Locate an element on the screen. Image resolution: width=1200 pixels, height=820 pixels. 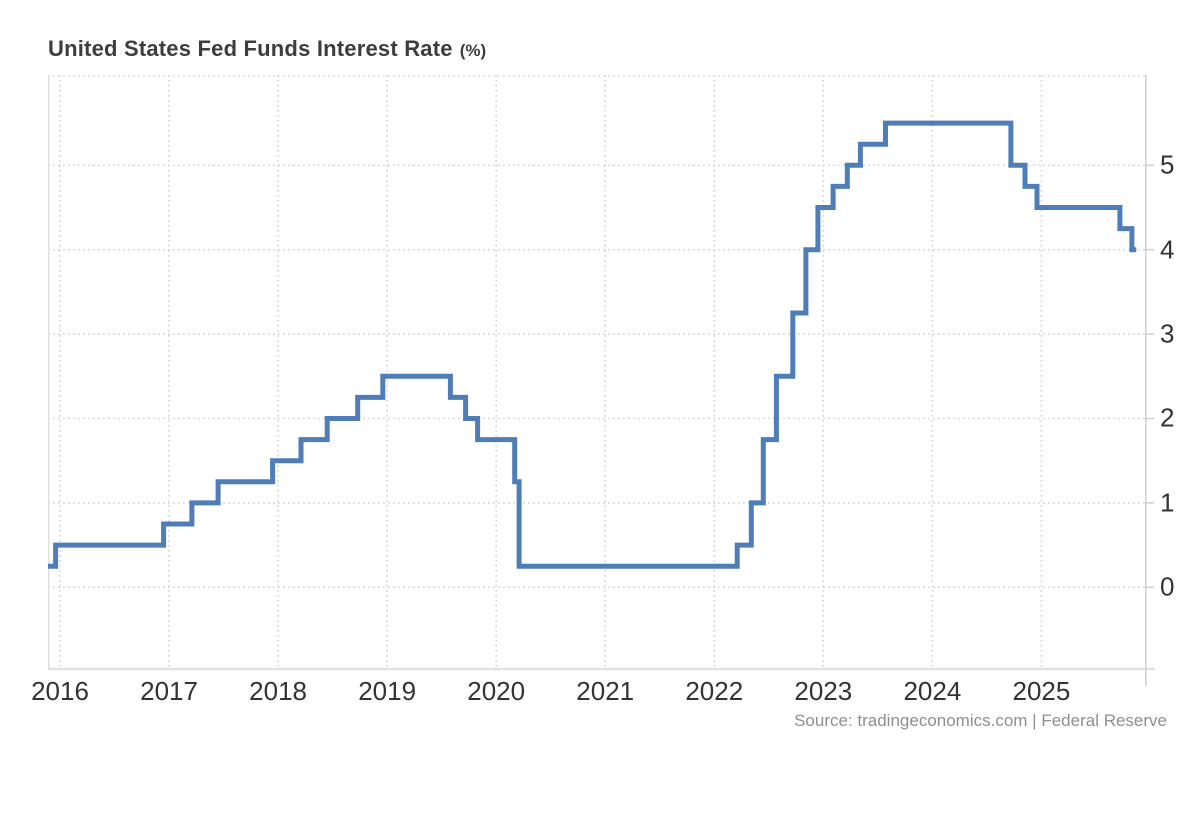
x-axis-tick-label: 2016 is located at coordinates (60, 691).